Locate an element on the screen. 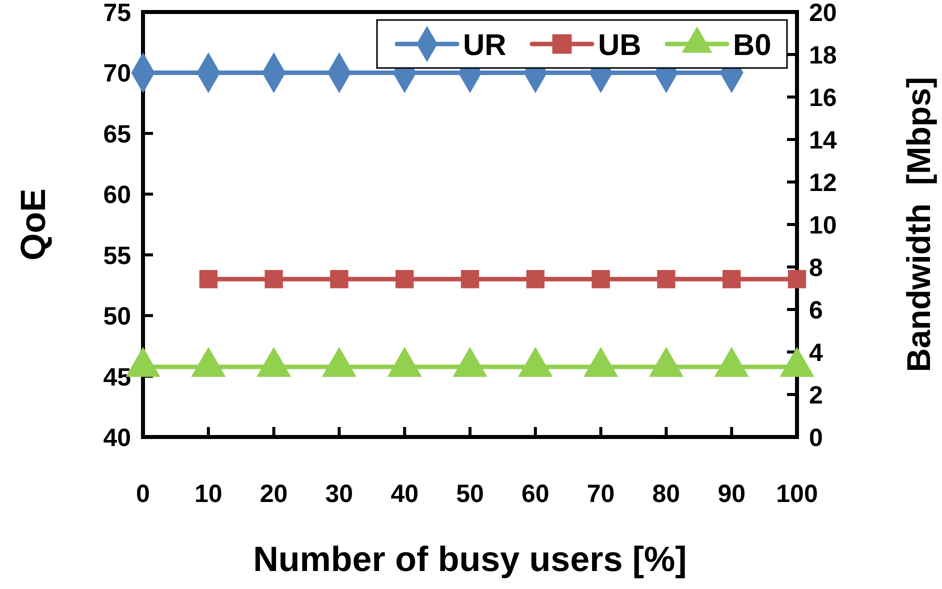 Image resolution: width=942 pixels, height=589 pixels. x-tick-label: 0 is located at coordinates (143, 494).